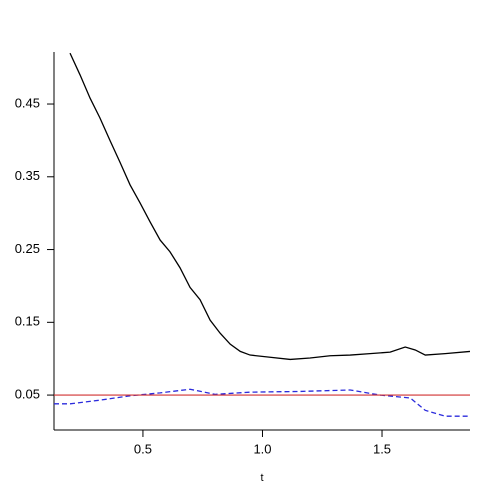 This screenshot has height=498, width=498. I want to click on y-tick-label: 0.15, so click(27, 321).